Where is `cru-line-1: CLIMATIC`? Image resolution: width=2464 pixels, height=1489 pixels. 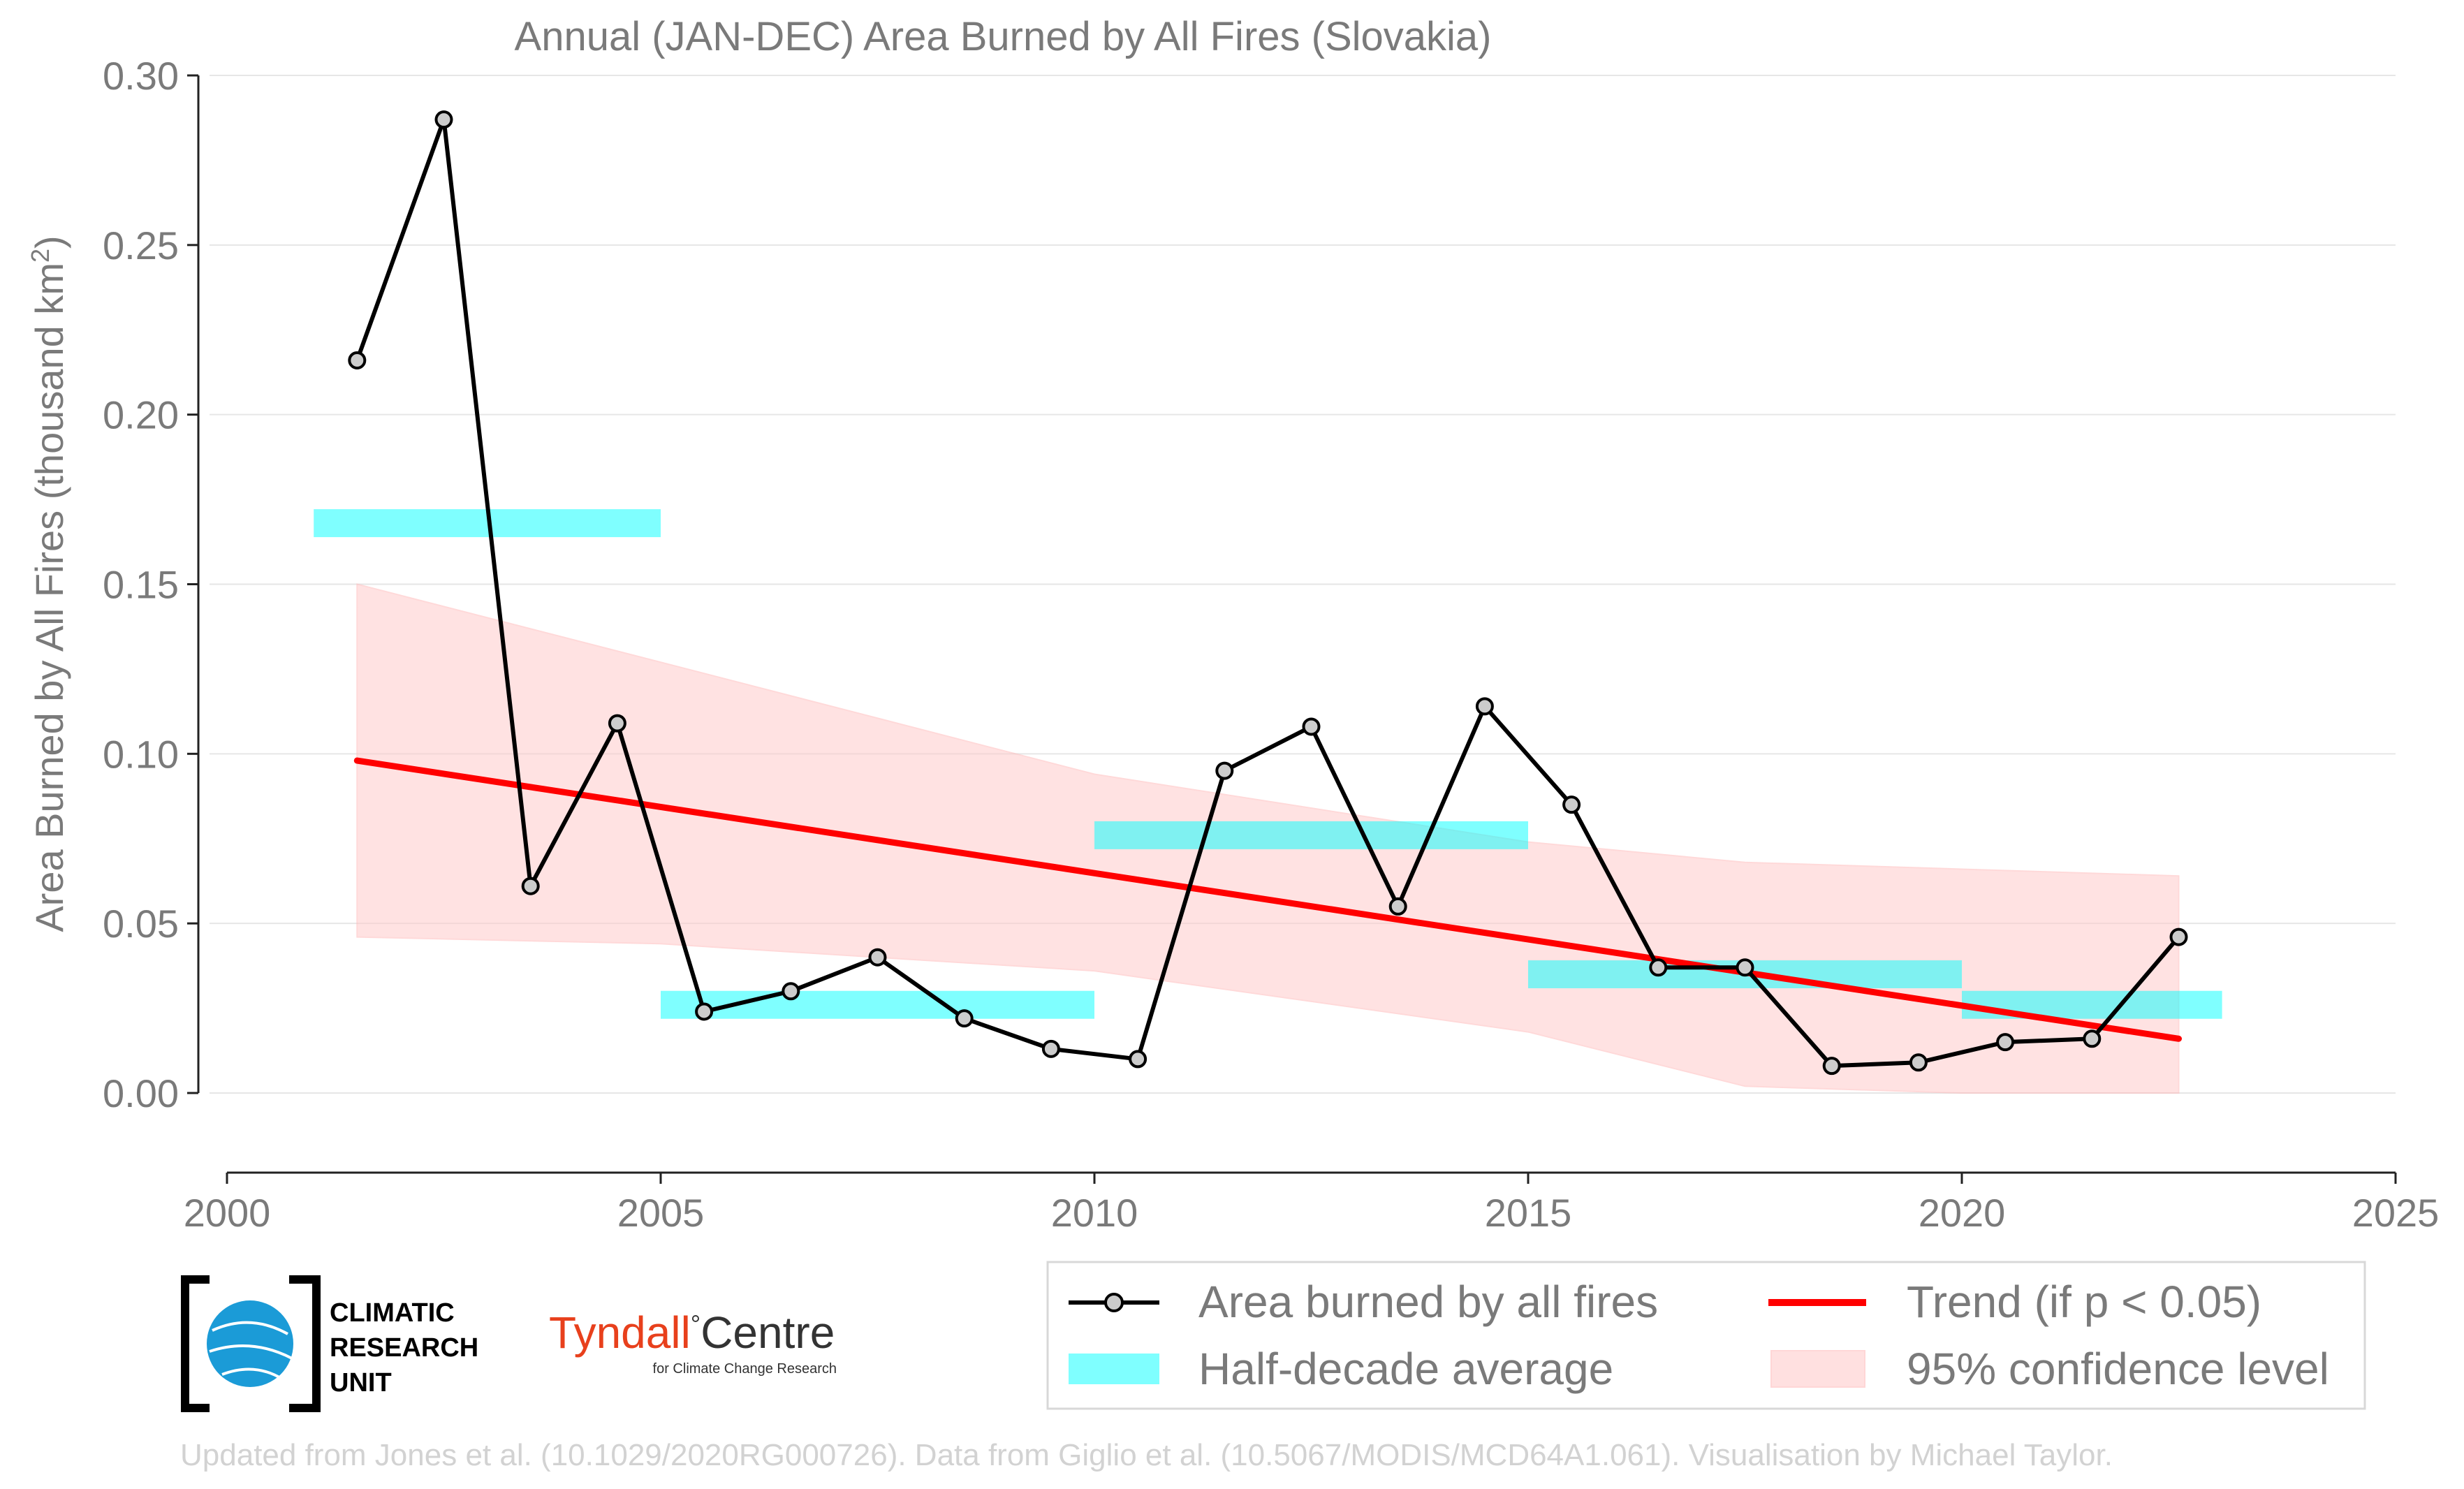
cru-line-1: CLIMATIC is located at coordinates (392, 1313).